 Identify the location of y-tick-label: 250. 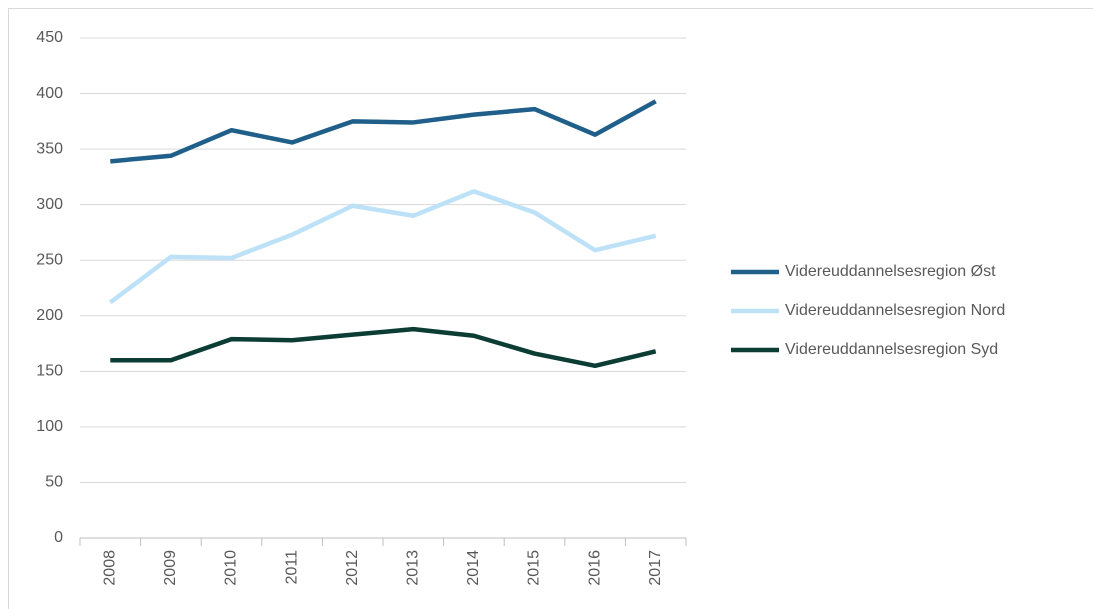
(49, 259).